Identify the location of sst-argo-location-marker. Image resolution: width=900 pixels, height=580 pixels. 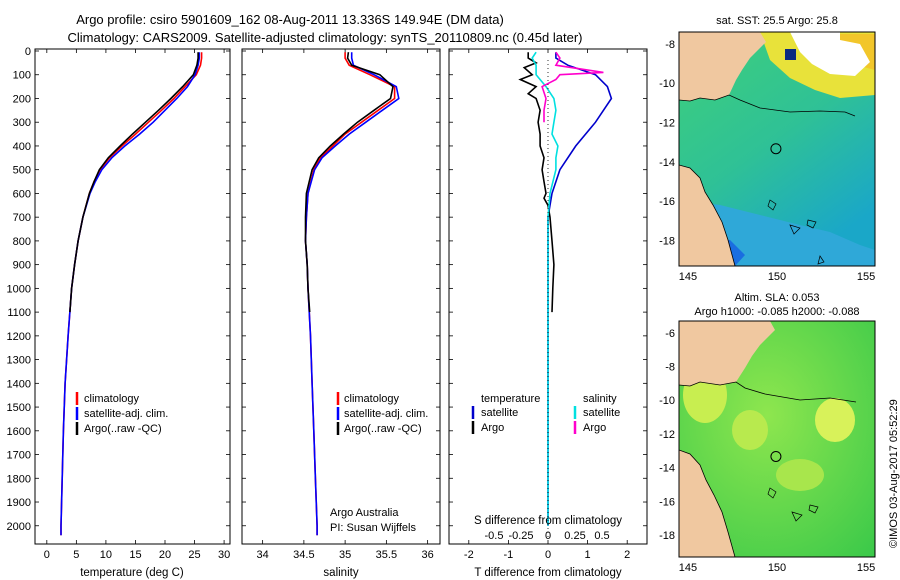
(776, 149).